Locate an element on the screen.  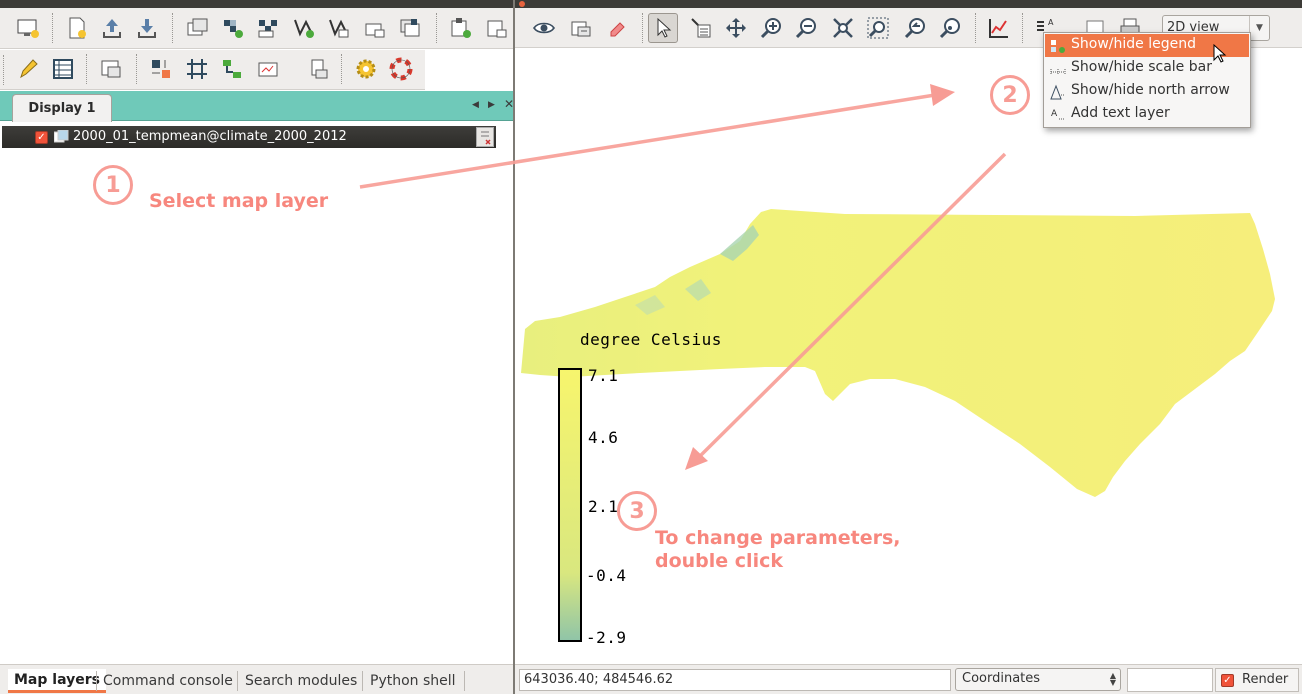
tab-command-console: Command console is located at coordinates (168, 681).